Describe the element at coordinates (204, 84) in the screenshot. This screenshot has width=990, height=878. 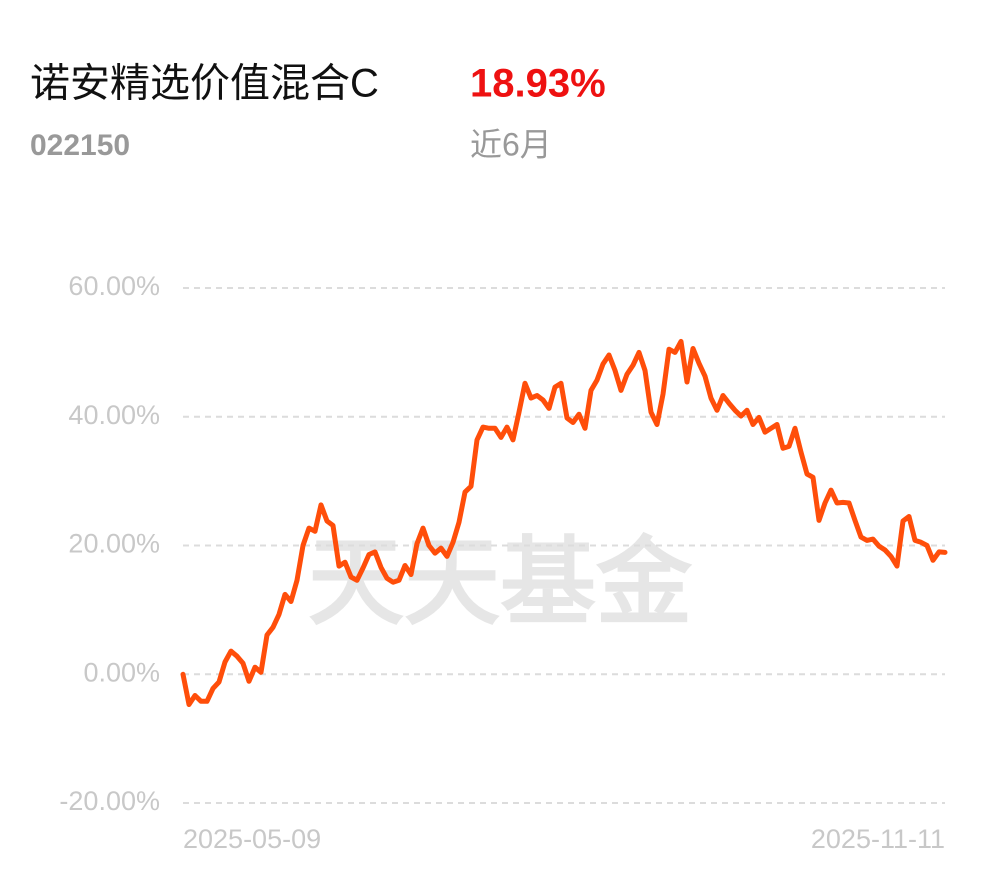
I see `fund-title: 诺安精选价值混合C` at that location.